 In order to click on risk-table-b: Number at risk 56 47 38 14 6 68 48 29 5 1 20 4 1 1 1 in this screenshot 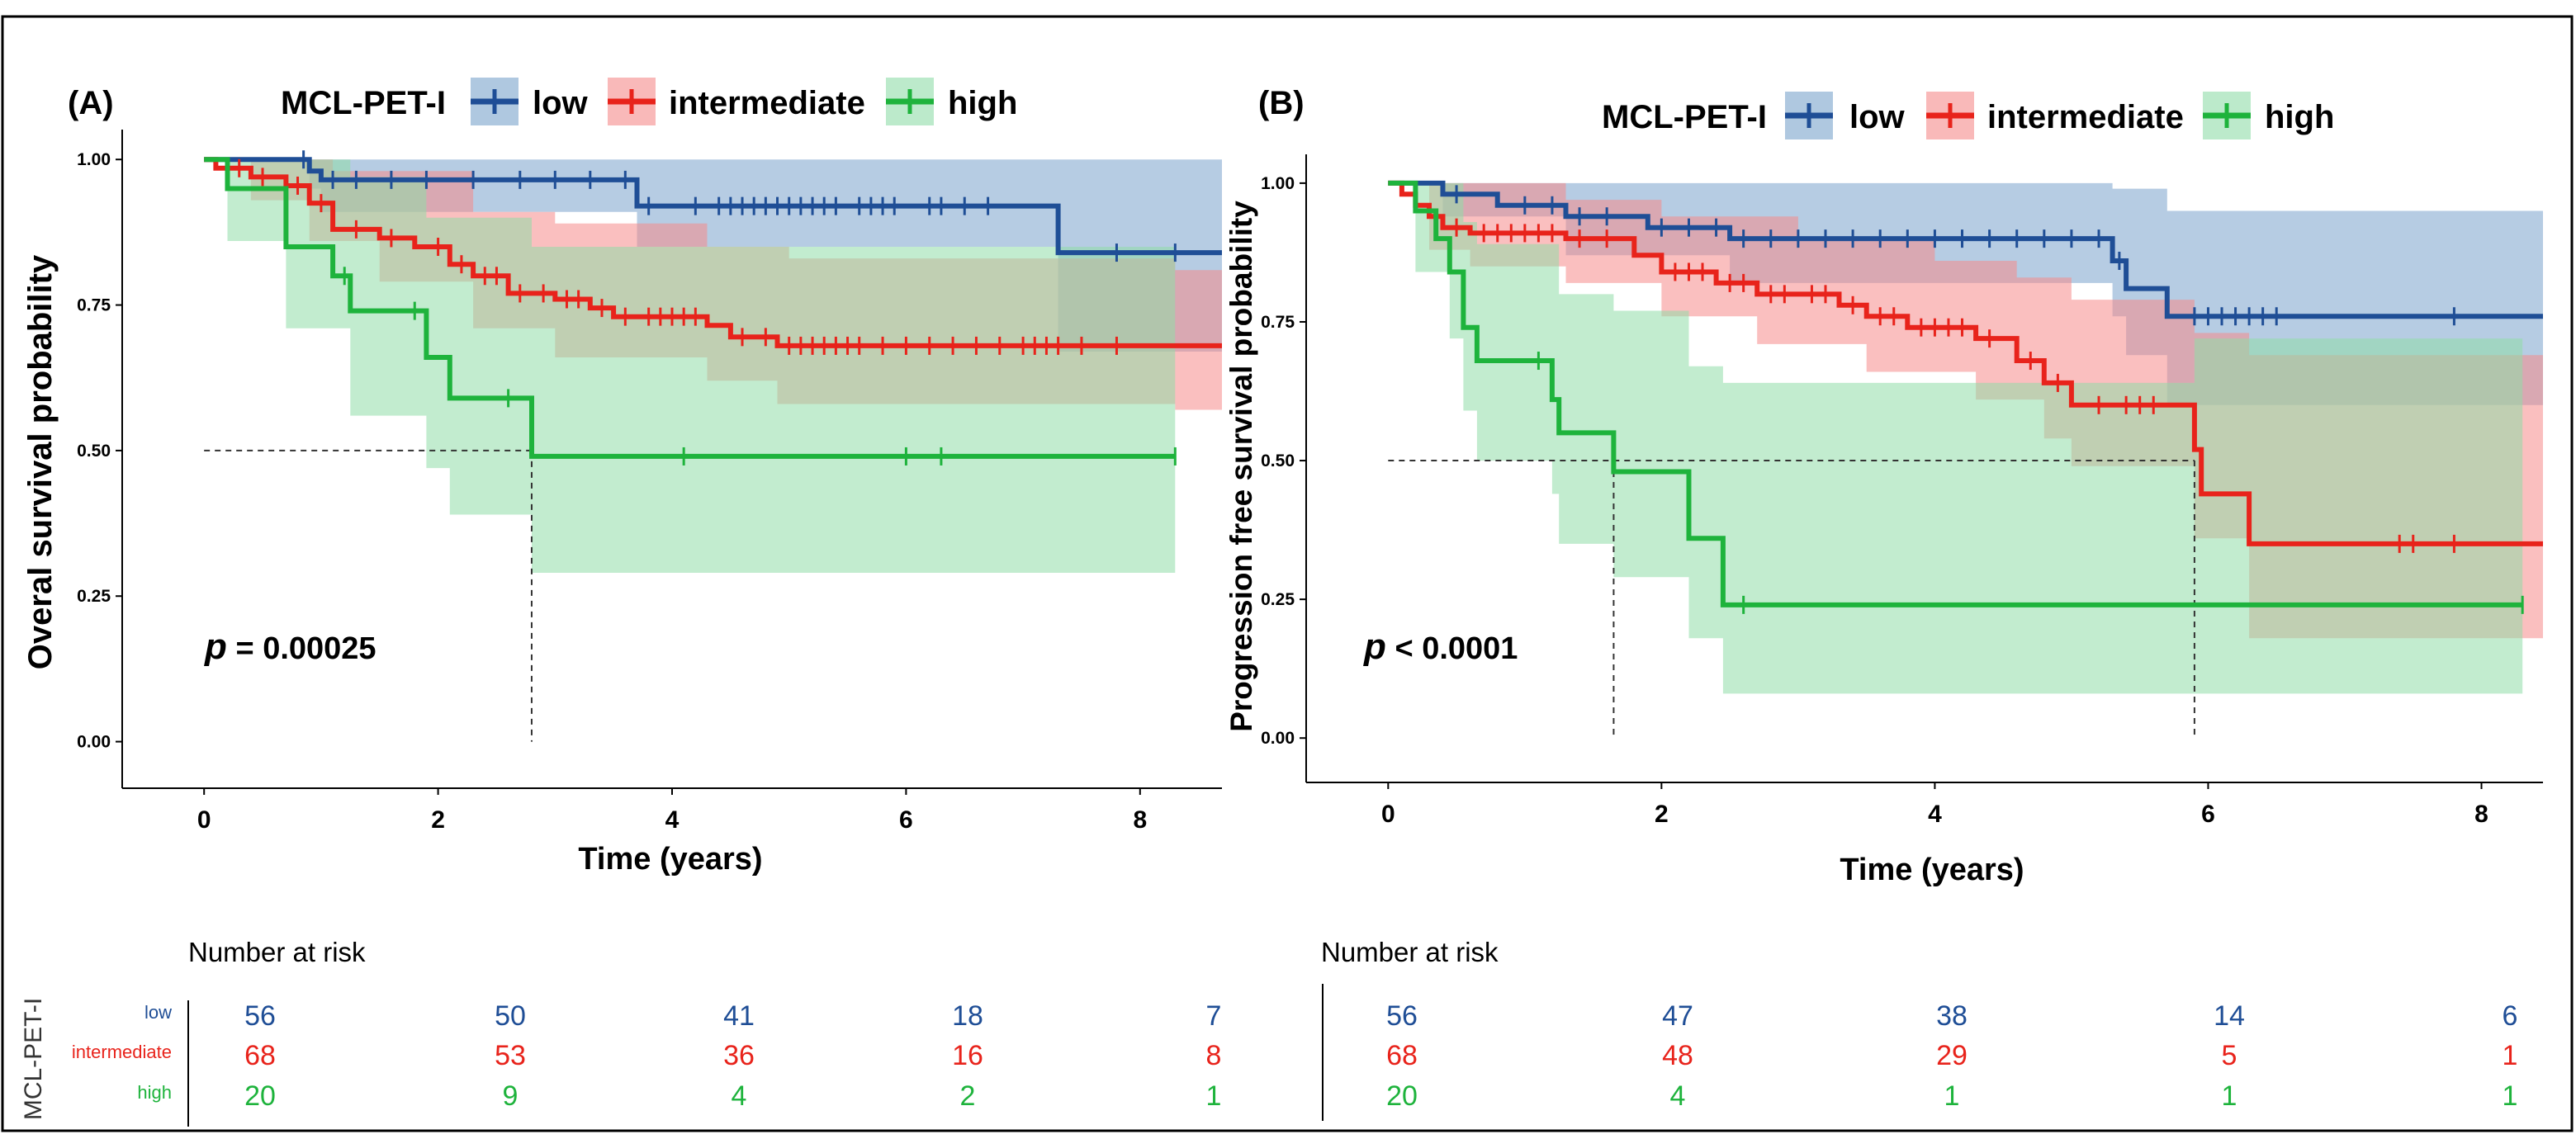, I will do `click(1919, 1029)`.